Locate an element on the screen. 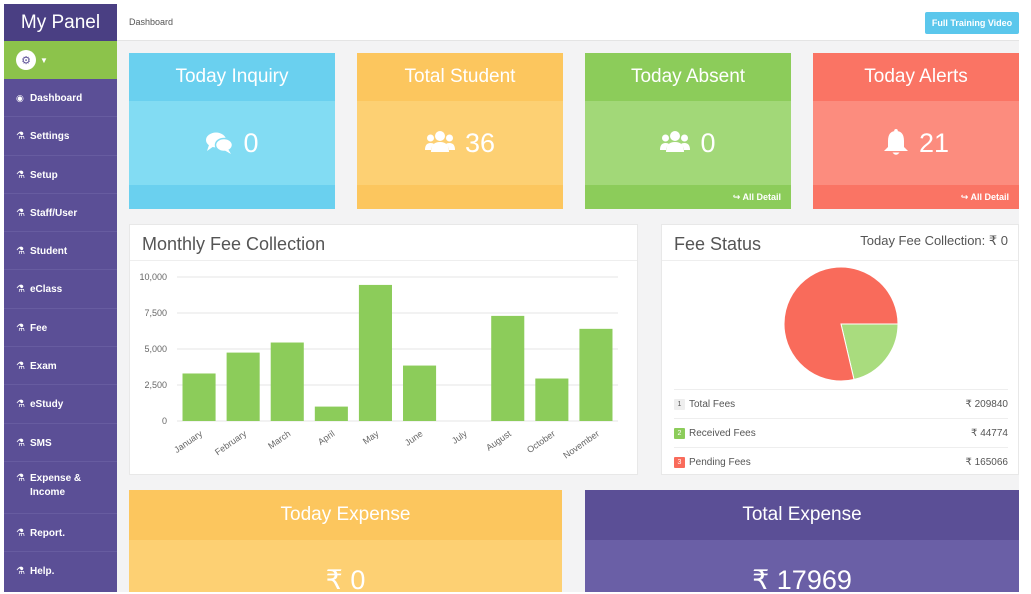 The height and width of the screenshot is (594, 1031). x-tick-label: January is located at coordinates (188, 441).